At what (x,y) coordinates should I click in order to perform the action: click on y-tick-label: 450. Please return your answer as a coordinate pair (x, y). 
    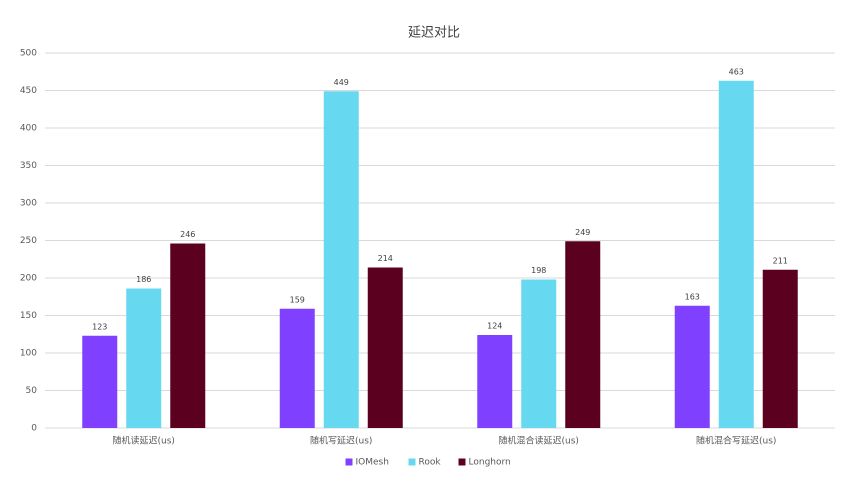
    Looking at the image, I should click on (28, 91).